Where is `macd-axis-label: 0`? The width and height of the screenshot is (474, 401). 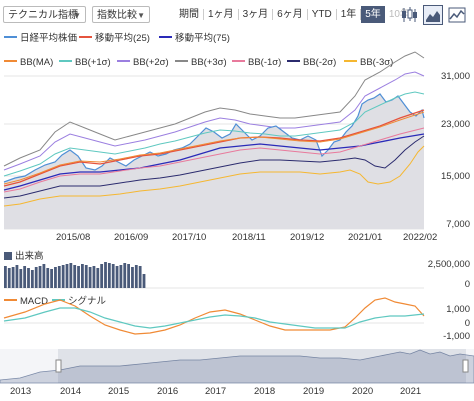
macd-axis-label: 0 is located at coordinates (467, 323).